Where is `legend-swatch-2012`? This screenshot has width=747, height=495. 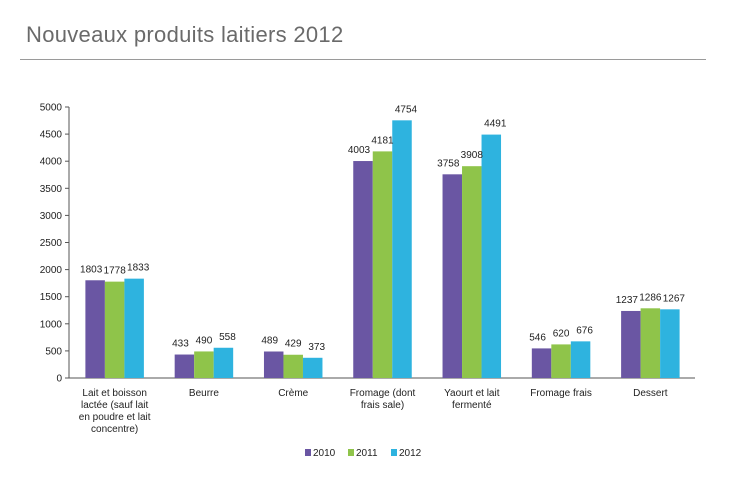 legend-swatch-2012 is located at coordinates (394, 452).